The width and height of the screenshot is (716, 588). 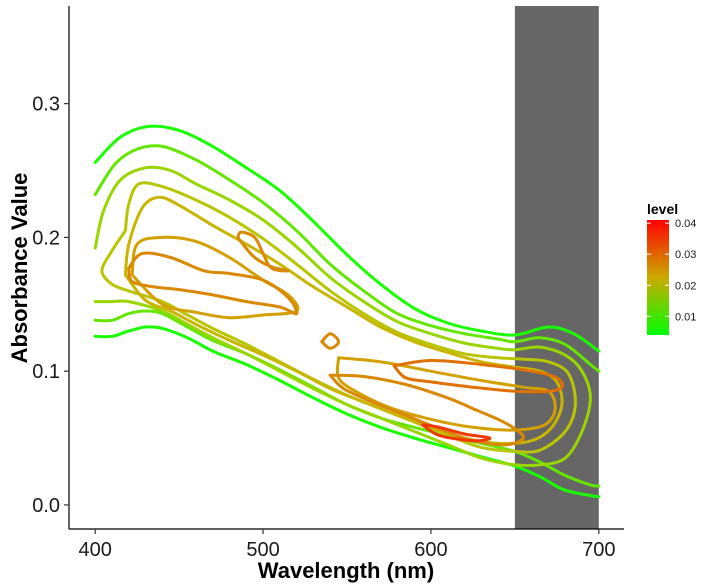 What do you see at coordinates (46, 105) in the screenshot?
I see `y-tick-label-3: 0.3` at bounding box center [46, 105].